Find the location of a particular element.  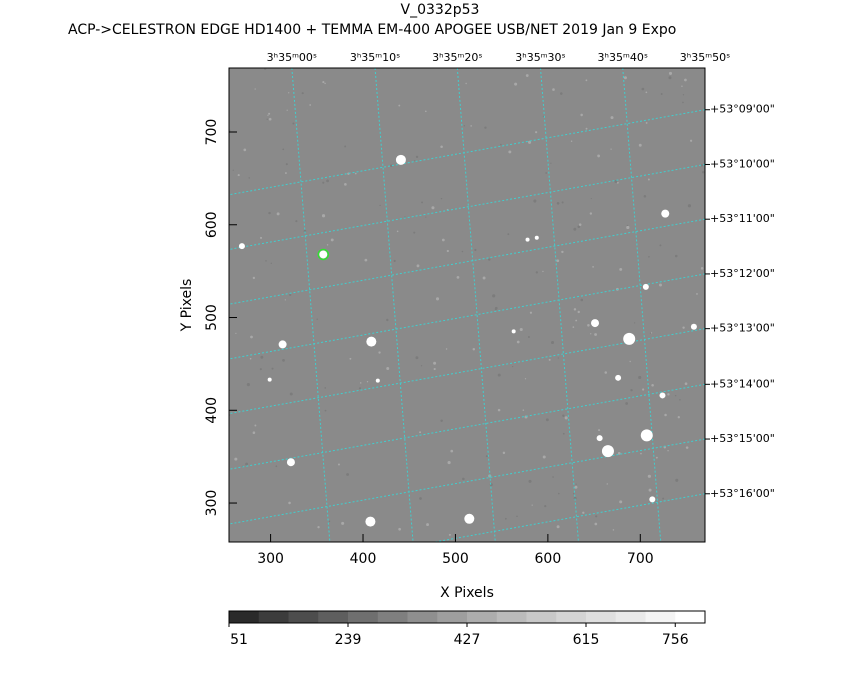

dec-tick-label: +53°10'00" is located at coordinates (742, 163).